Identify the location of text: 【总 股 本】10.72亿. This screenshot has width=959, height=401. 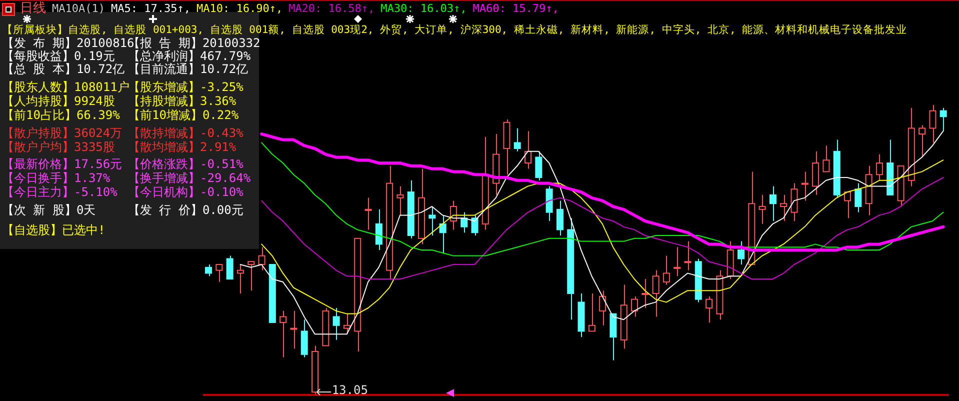
(63, 69).